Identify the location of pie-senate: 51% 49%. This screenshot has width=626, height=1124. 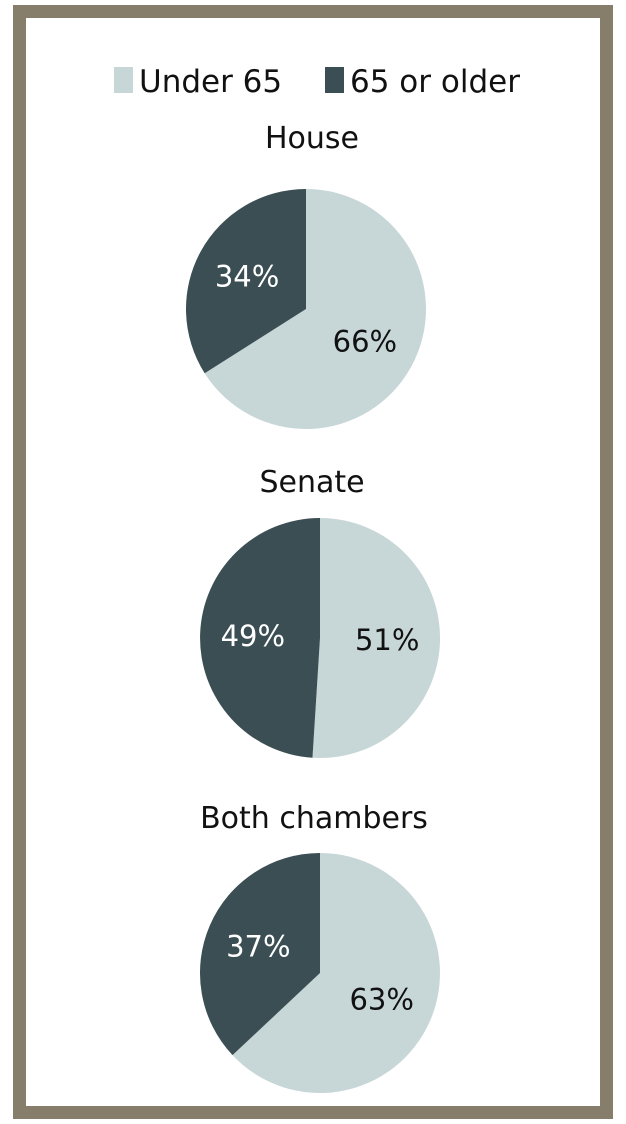
(320, 638).